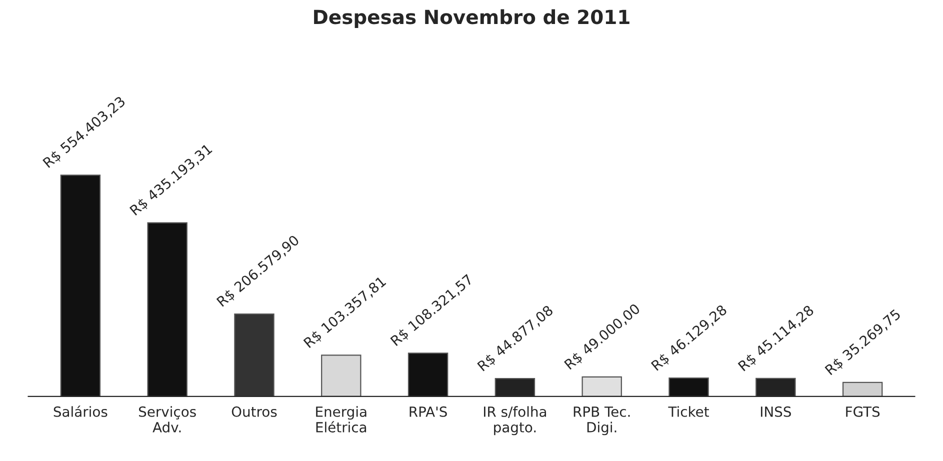 Image resolution: width=943 pixels, height=461 pixels. I want to click on x-tick-label: FGTS, so click(863, 411).